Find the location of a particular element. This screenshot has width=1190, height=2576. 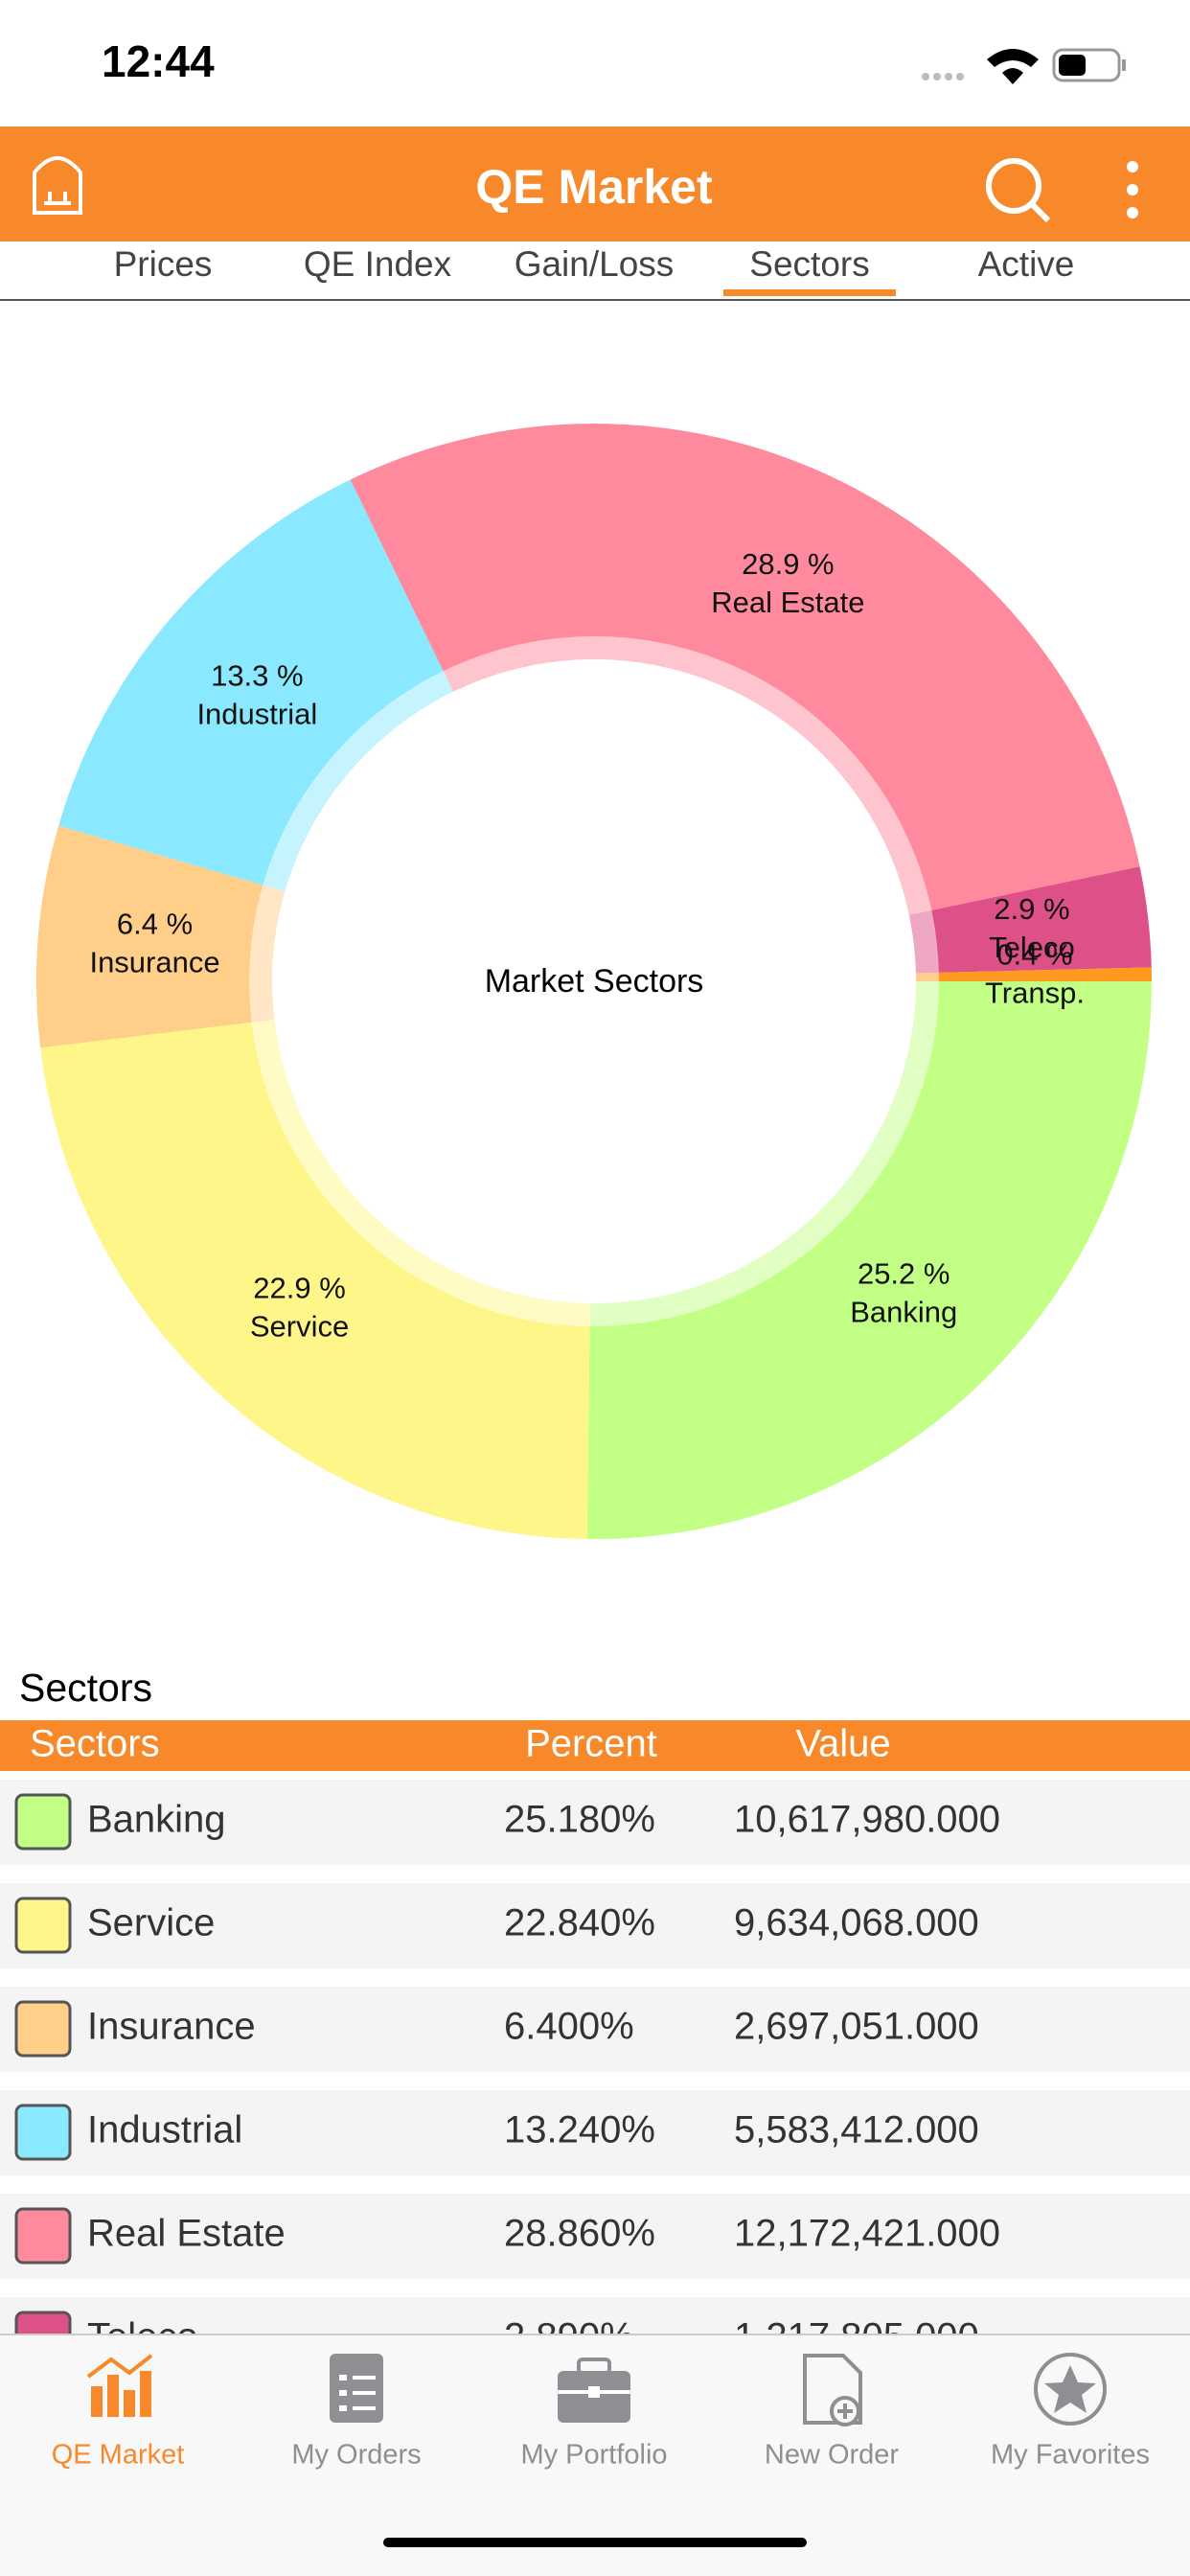

sector-name: Insurance is located at coordinates (171, 2027).